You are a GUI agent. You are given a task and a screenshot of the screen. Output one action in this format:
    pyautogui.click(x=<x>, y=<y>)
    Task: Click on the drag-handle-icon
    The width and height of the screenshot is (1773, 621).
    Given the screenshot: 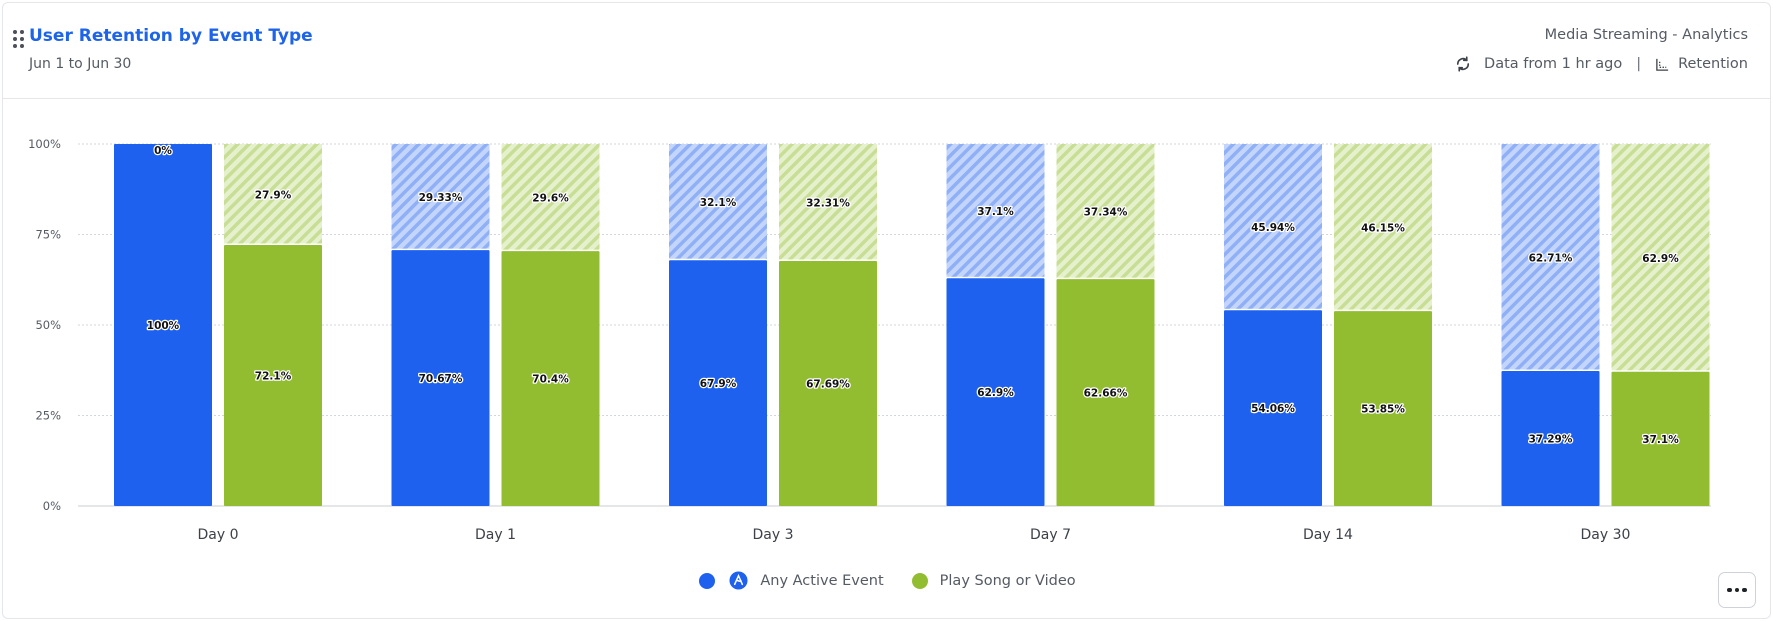 What is the action you would take?
    pyautogui.click(x=19, y=39)
    